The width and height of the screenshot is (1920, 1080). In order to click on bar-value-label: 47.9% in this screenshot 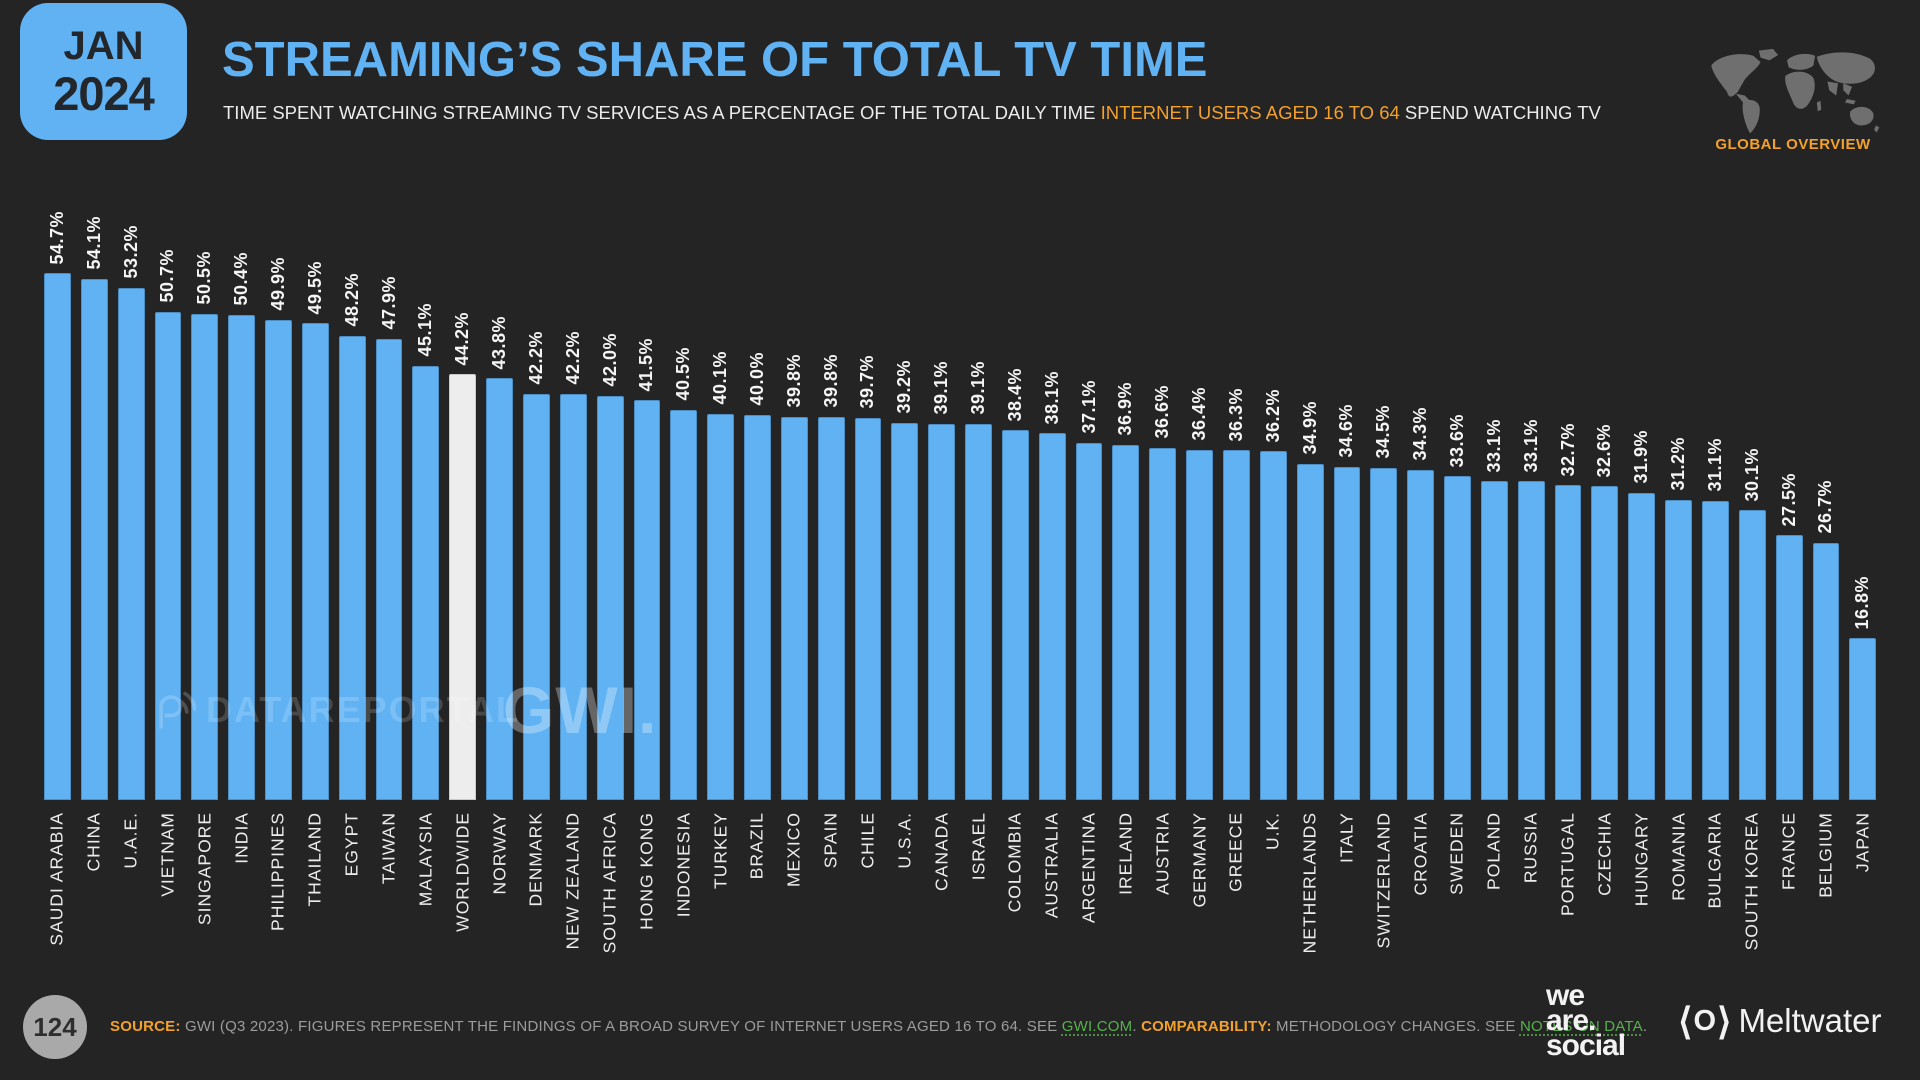, I will do `click(388, 303)`.